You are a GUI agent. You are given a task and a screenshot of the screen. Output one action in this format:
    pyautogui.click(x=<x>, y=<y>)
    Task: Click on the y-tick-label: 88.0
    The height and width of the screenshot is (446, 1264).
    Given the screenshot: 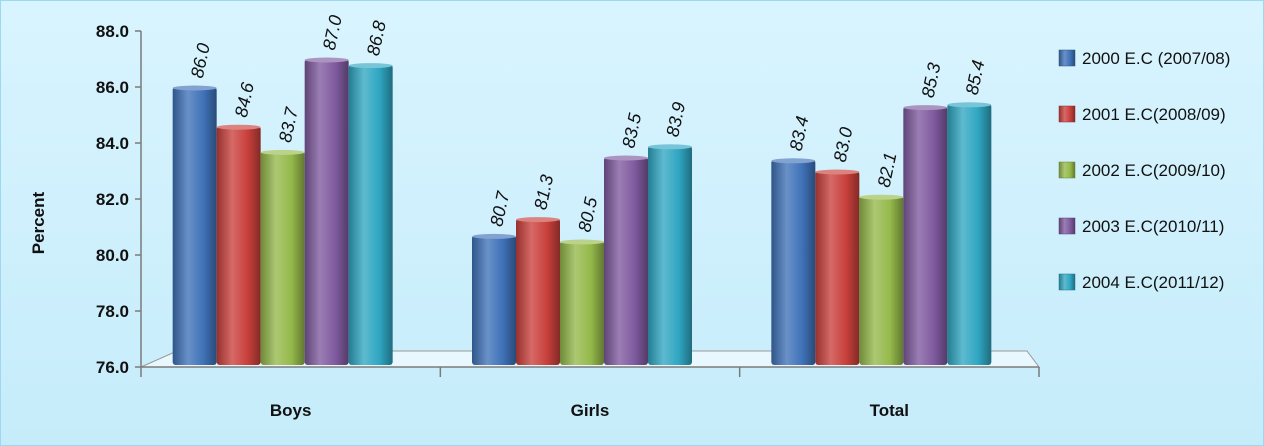 What is the action you would take?
    pyautogui.click(x=112, y=31)
    